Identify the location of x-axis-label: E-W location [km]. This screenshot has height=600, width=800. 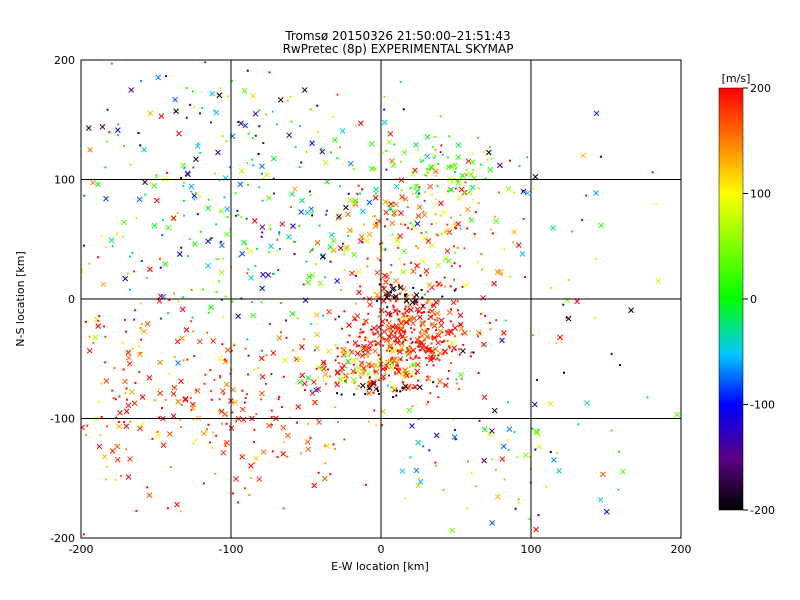
(380, 566).